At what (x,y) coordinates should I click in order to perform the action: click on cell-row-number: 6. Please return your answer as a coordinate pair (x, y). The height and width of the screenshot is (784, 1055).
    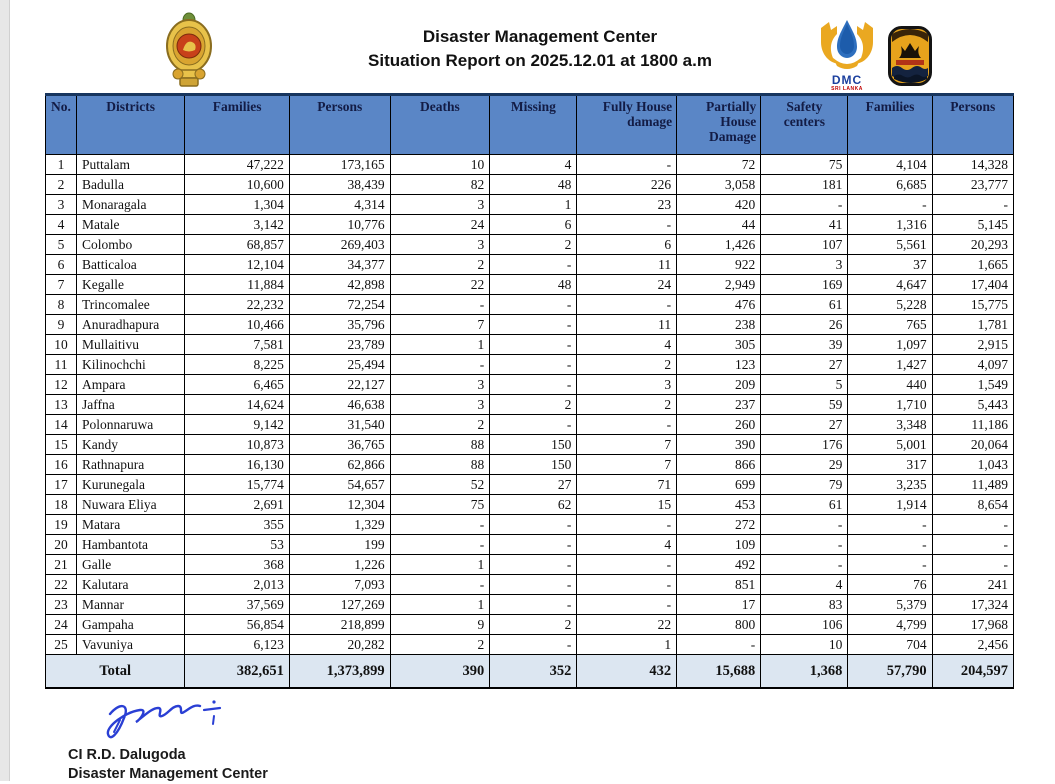
    Looking at the image, I should click on (61, 264).